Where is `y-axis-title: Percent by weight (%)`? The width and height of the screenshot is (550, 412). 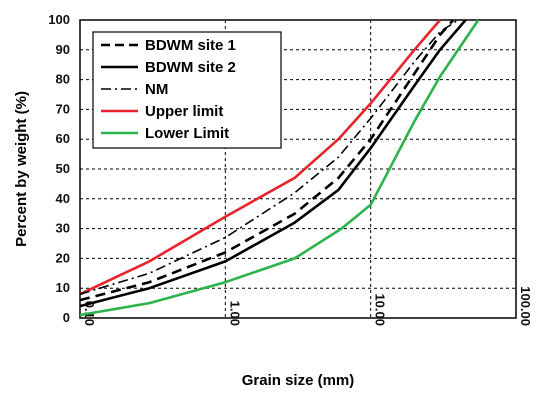
y-axis-title: Percent by weight (%) is located at coordinates (21, 169).